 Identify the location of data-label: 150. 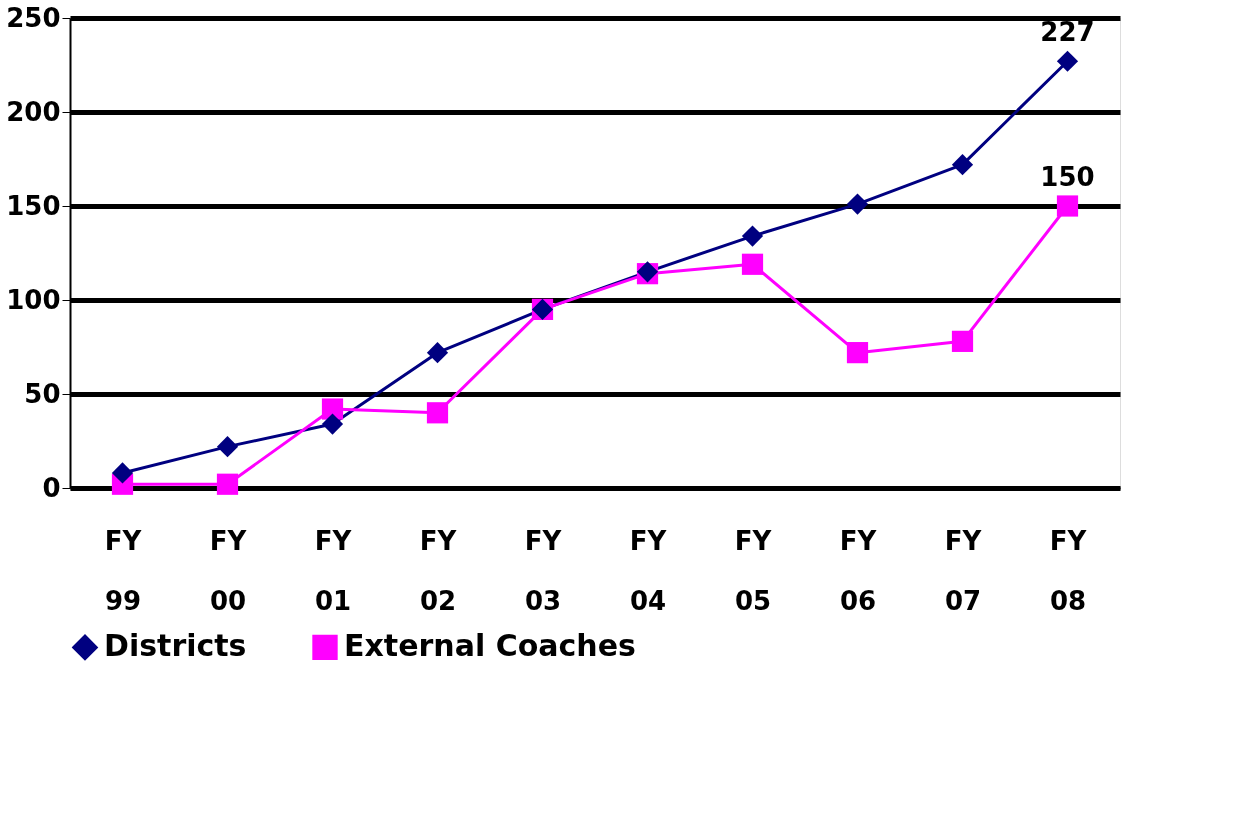
(1067, 177).